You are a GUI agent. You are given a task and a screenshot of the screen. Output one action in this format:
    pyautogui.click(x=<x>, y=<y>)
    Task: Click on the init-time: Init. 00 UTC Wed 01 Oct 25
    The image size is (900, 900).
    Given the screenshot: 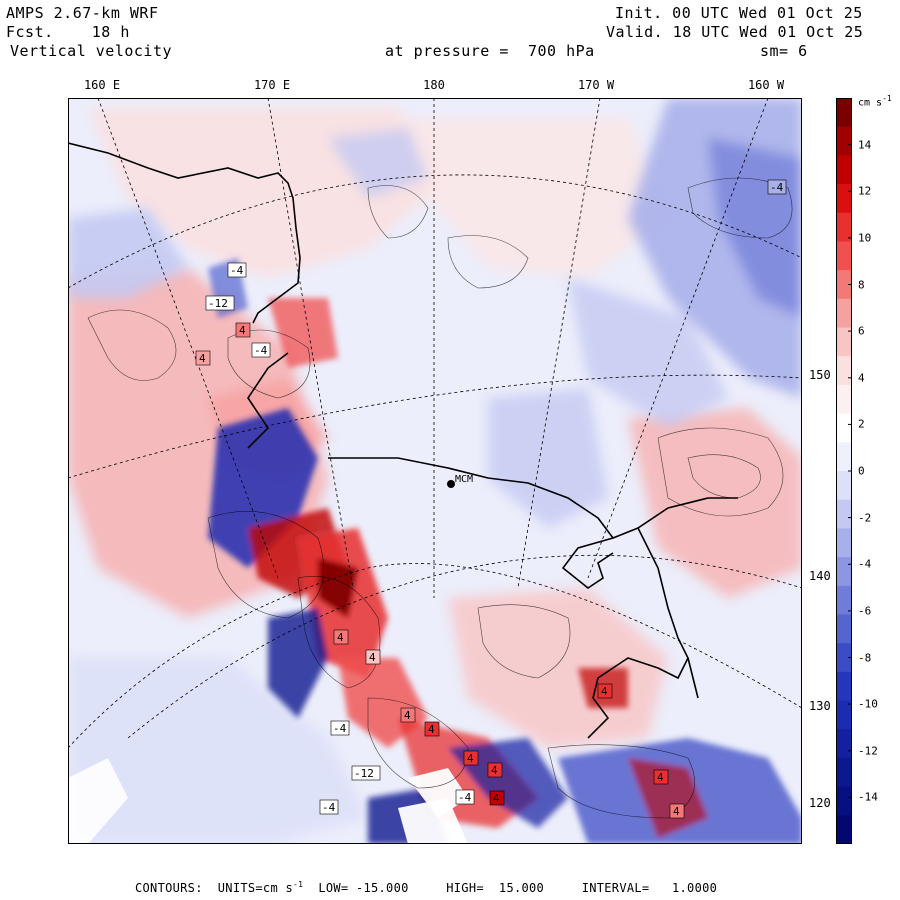 What is the action you would take?
    pyautogui.click(x=739, y=13)
    